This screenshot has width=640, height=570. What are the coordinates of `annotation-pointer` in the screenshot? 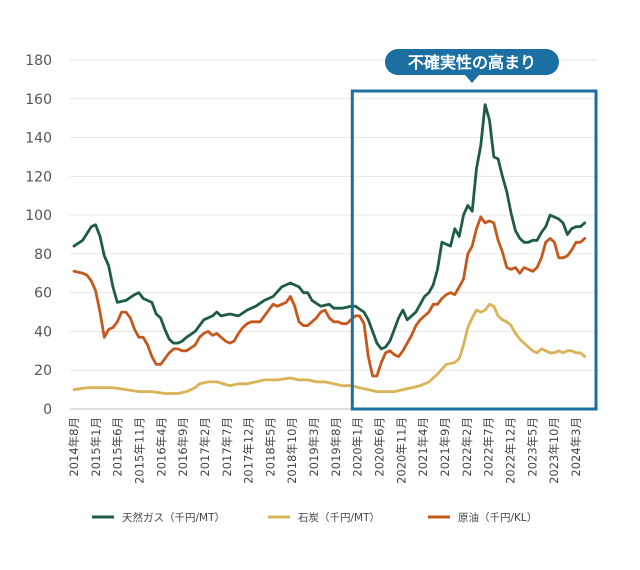 It's located at (472, 79).